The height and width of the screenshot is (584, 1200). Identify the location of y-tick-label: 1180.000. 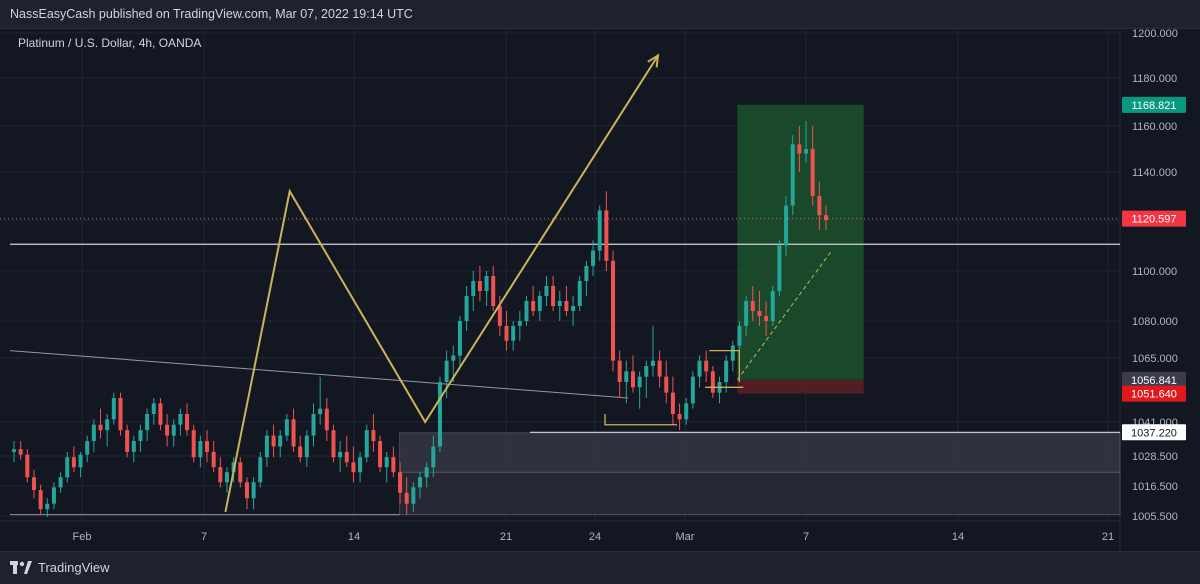
(1154, 79).